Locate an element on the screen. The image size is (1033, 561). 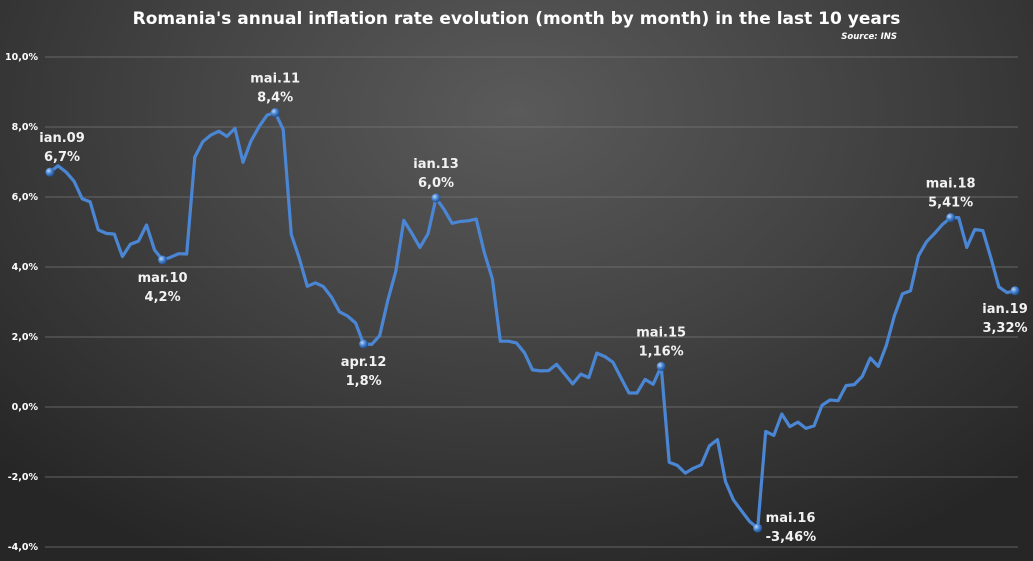
annotation-value: 6,0% is located at coordinates (436, 183).